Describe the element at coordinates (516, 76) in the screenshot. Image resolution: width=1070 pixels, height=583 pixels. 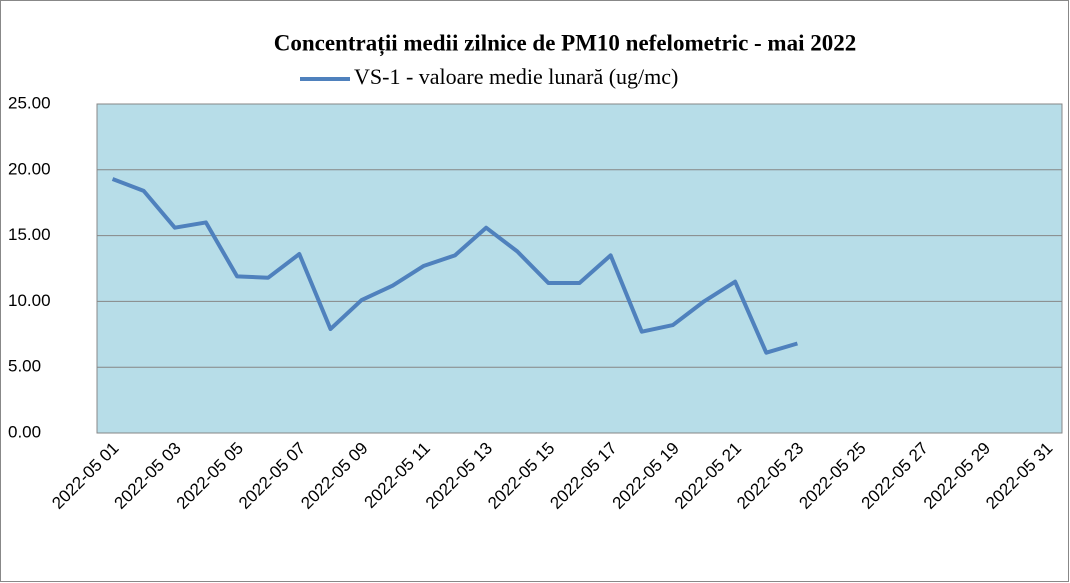
I see `legend-label: VS-1 - valoare medie lunară (ug/mc)` at that location.